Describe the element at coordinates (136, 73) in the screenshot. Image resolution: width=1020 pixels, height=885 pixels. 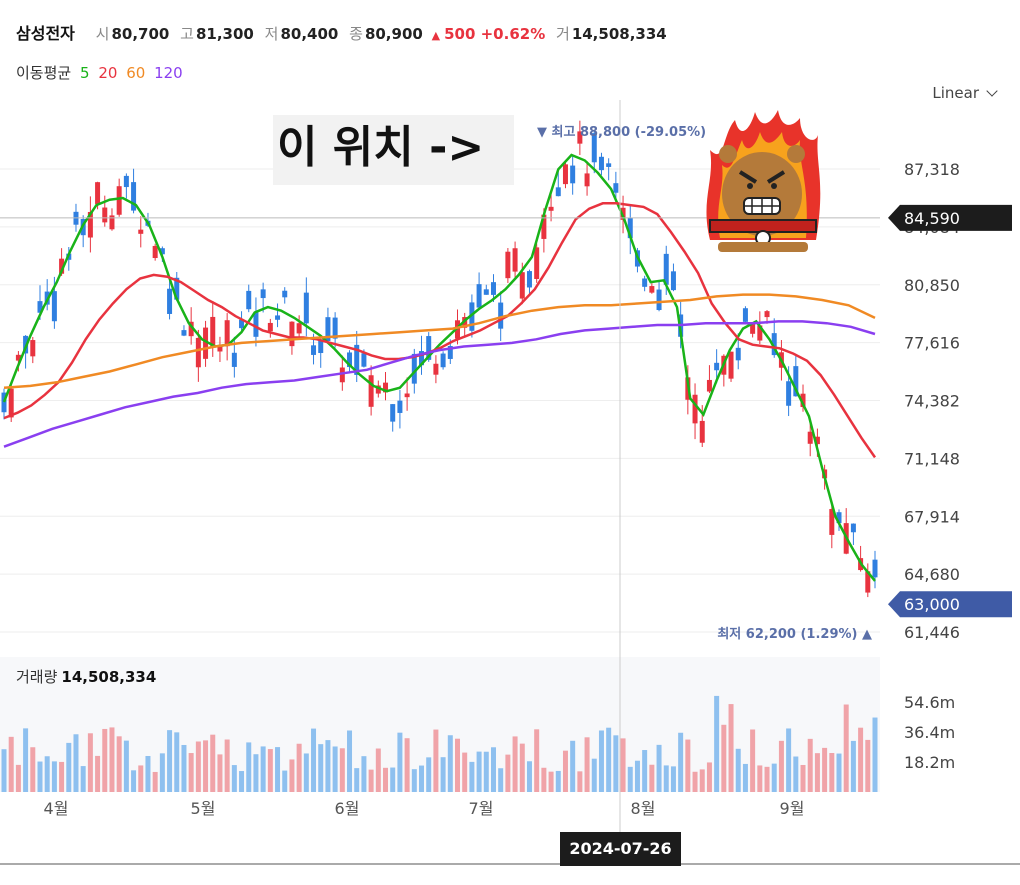
I see `ma-60-label: 60` at that location.